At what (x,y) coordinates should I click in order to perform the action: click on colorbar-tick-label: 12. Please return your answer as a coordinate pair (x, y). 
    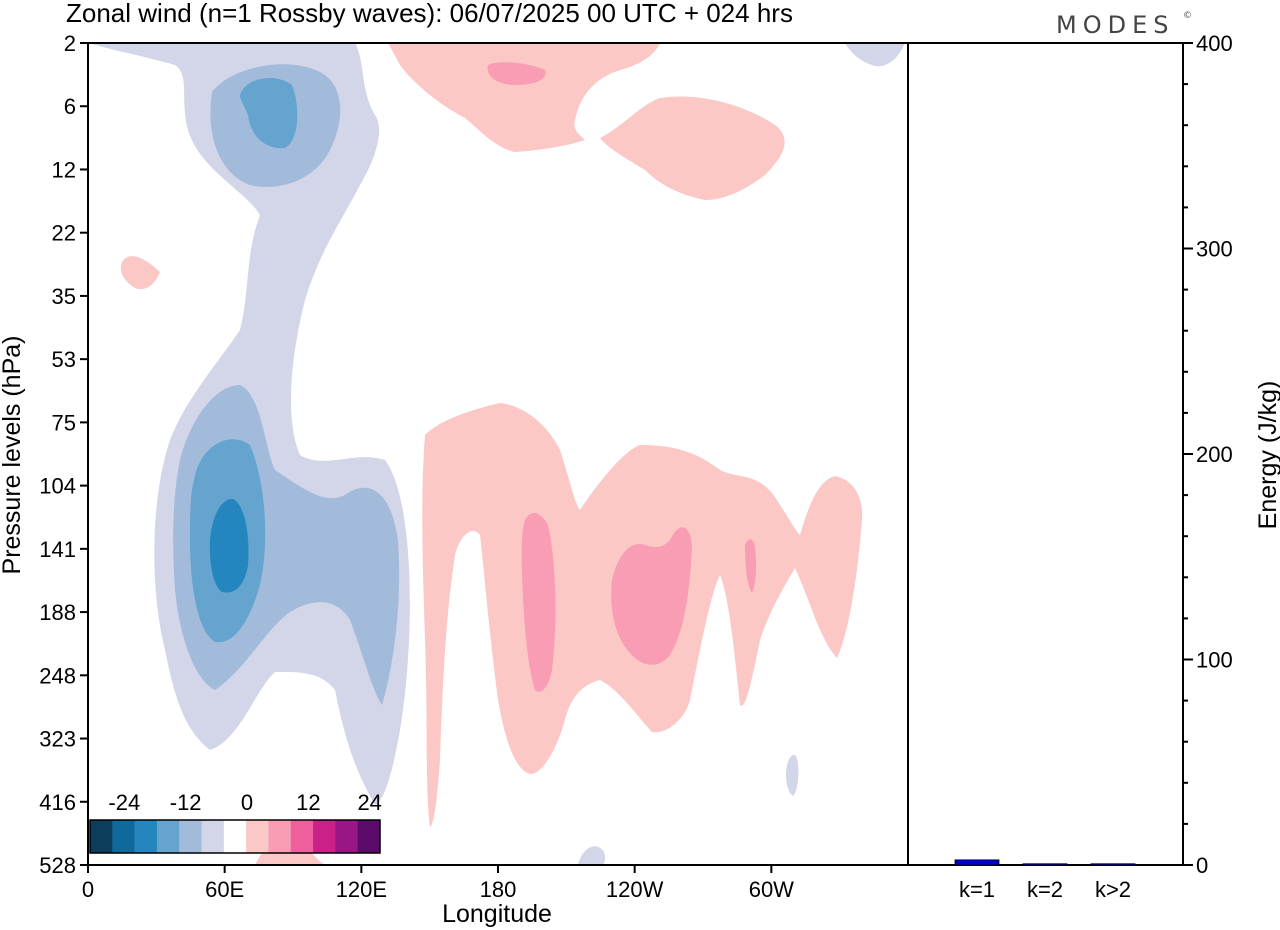
    Looking at the image, I should click on (308, 802).